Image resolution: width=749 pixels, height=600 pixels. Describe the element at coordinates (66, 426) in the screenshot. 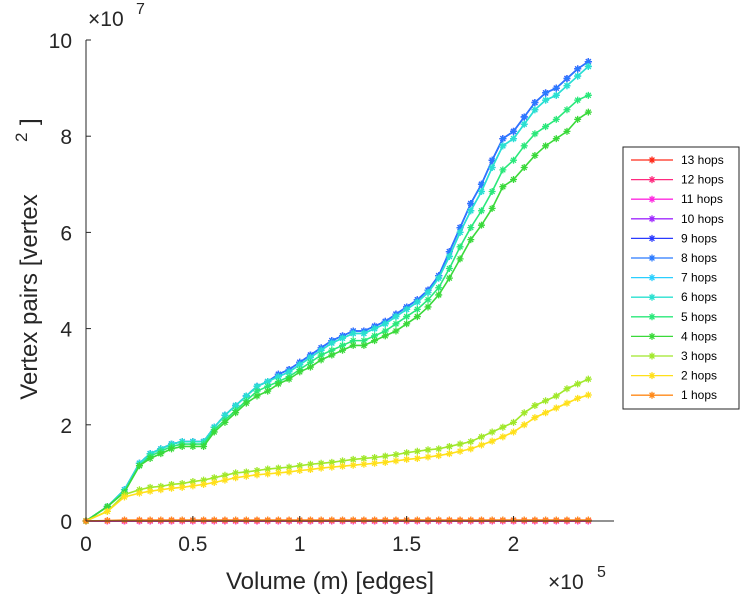

I see `y-tick-label: 2` at that location.